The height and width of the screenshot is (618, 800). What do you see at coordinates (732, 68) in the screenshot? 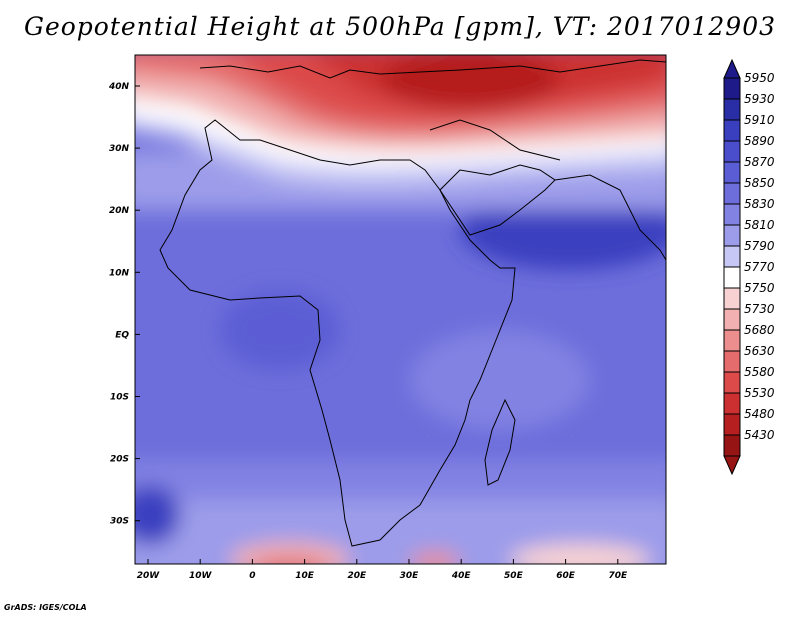
I see `colorbar-top-arrow` at bounding box center [732, 68].